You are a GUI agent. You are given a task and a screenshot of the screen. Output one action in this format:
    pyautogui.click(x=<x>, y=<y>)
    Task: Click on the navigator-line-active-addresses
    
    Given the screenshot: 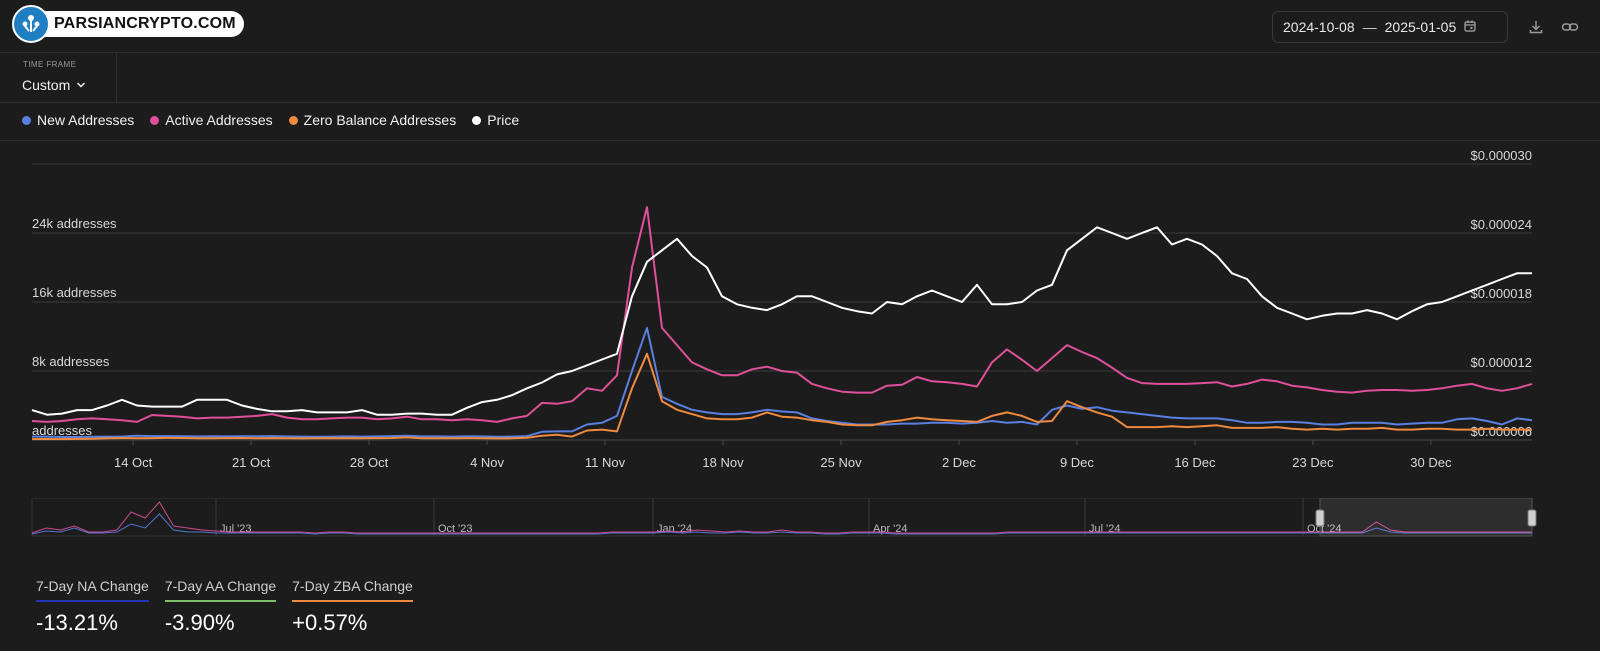 What is the action you would take?
    pyautogui.click(x=781, y=517)
    